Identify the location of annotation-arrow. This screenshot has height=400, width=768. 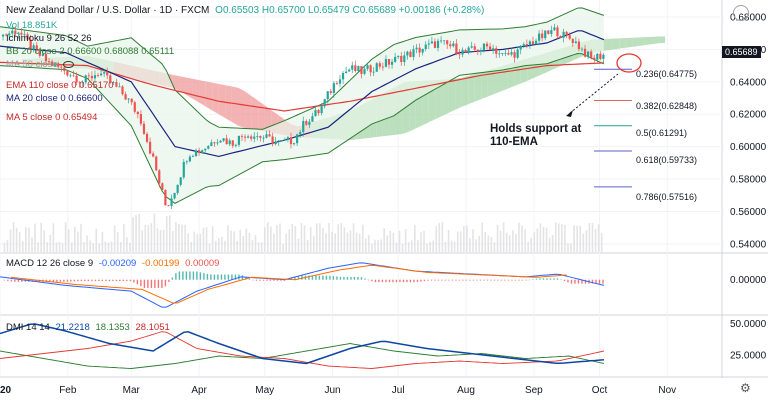
(594, 93).